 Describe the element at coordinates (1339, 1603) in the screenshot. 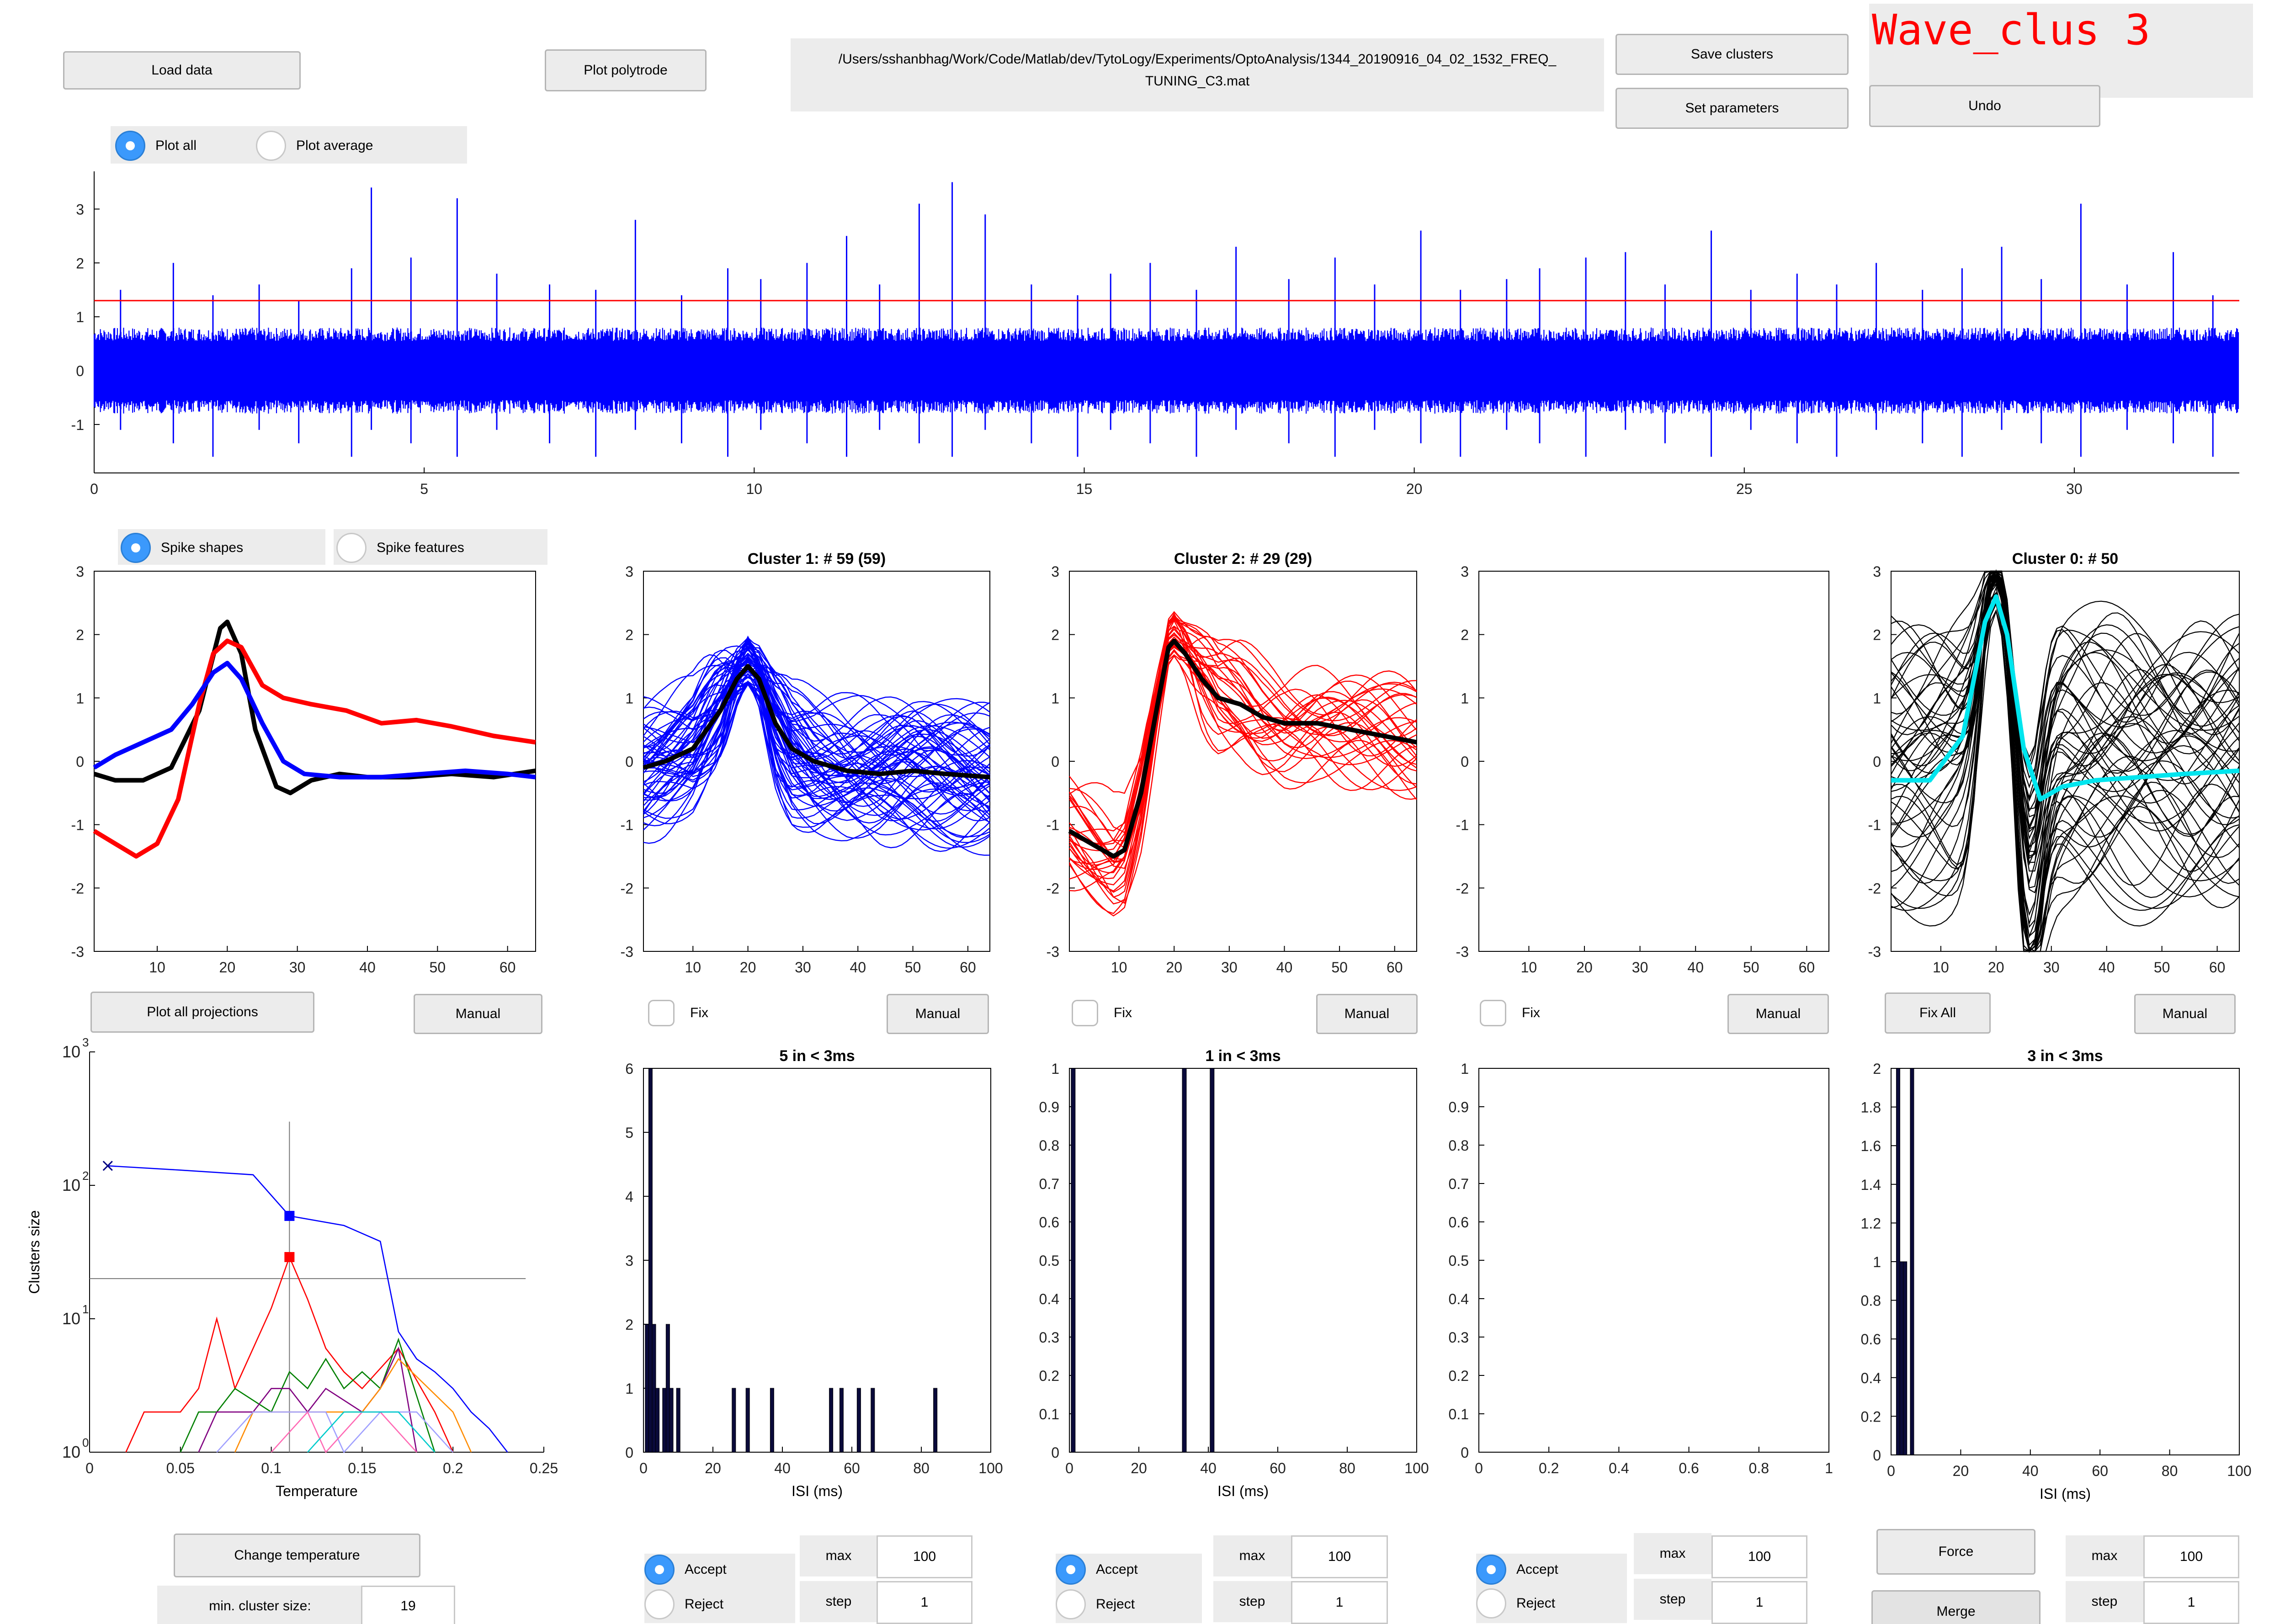

I see `step-input-2: 1` at that location.